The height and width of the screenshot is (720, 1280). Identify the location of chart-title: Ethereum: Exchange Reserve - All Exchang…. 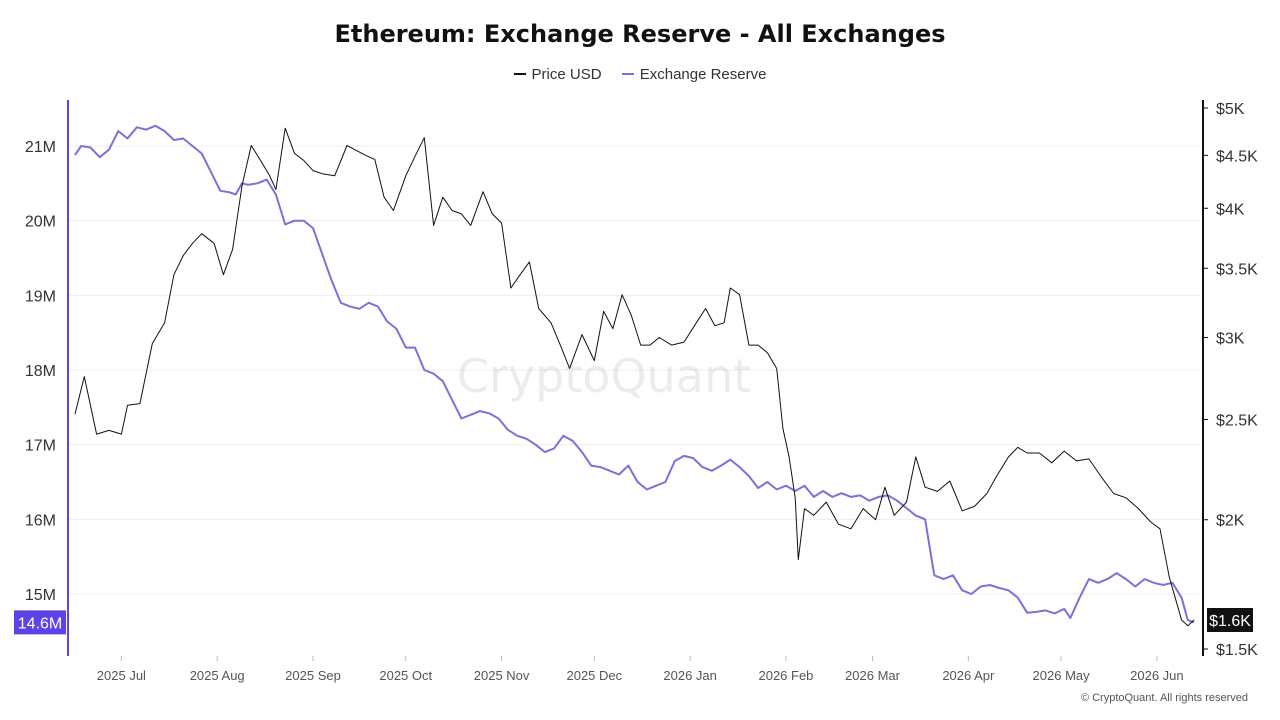
(640, 34).